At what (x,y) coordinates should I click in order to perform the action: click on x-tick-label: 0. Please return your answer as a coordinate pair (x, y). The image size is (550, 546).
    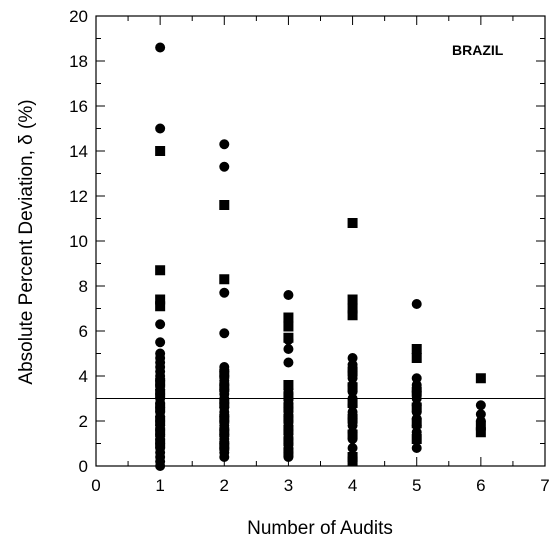
    Looking at the image, I should click on (95, 485).